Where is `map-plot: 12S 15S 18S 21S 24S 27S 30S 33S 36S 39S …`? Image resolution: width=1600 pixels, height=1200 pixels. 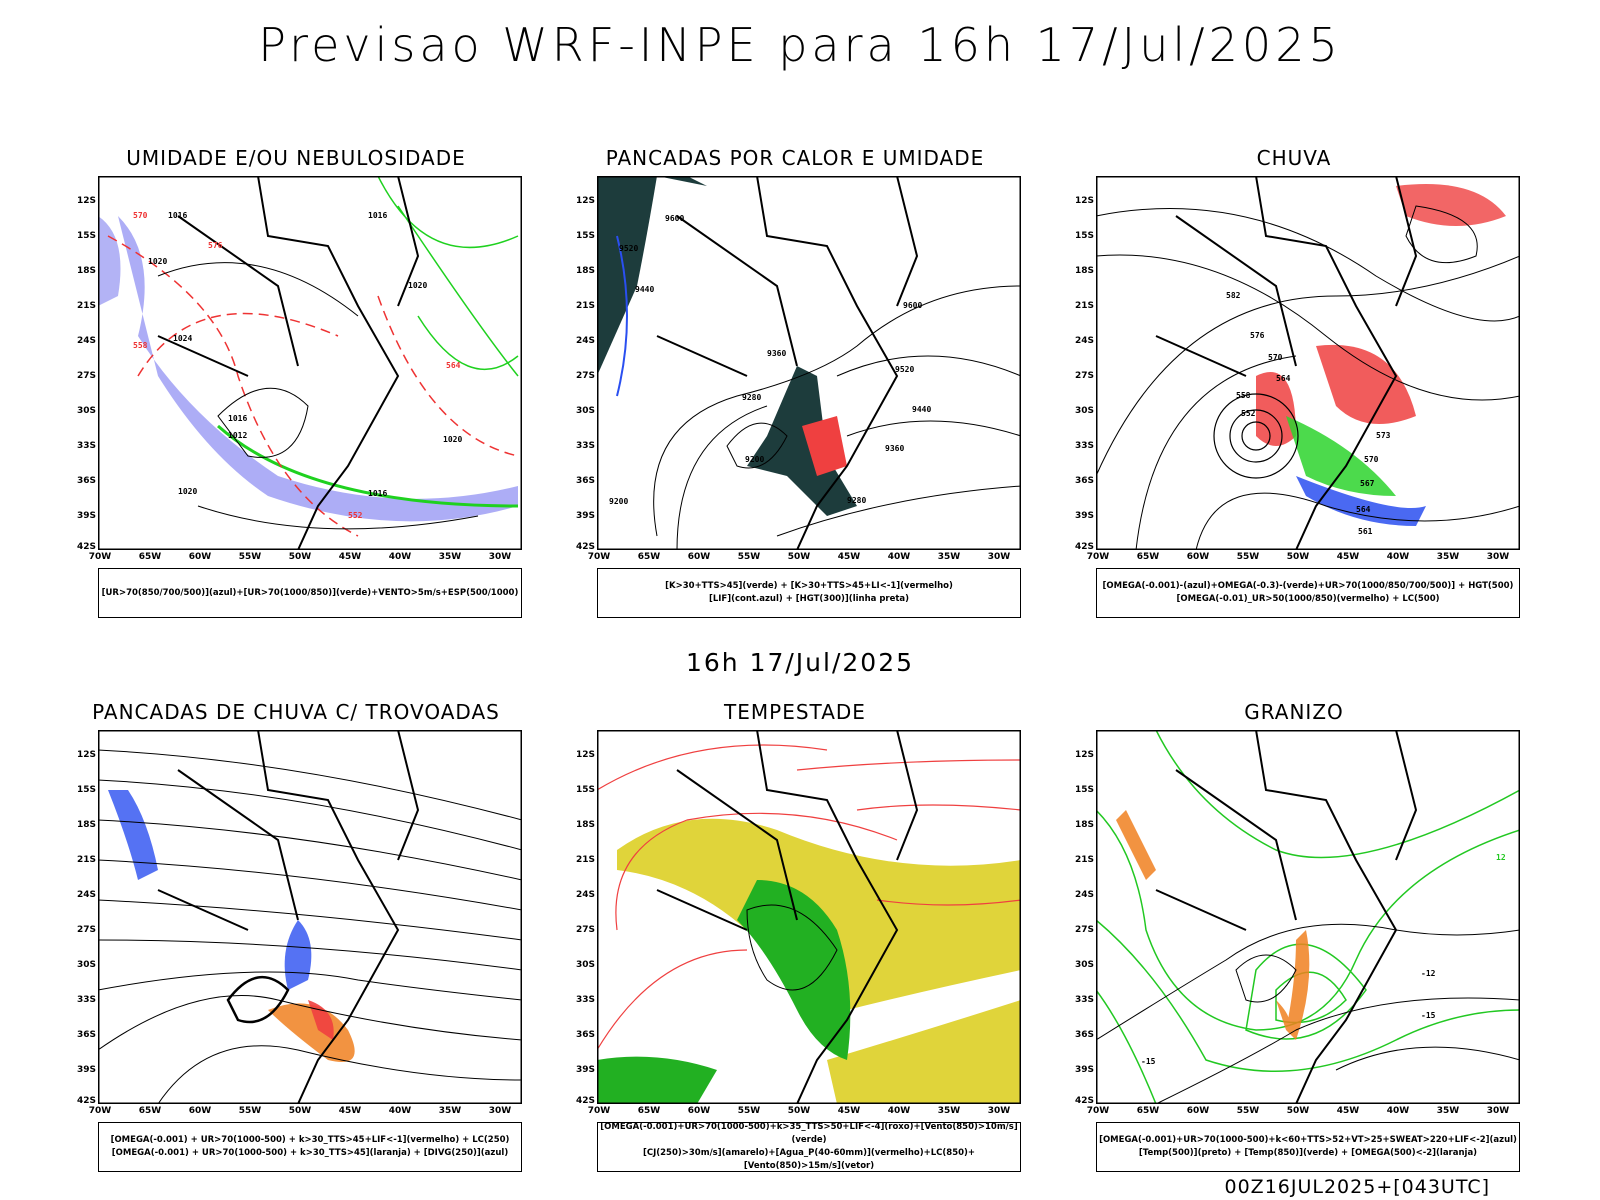 map-plot: 12S 15S 18S 21S 24S 27S 30S 33S 36S 39S … is located at coordinates (798, 923).